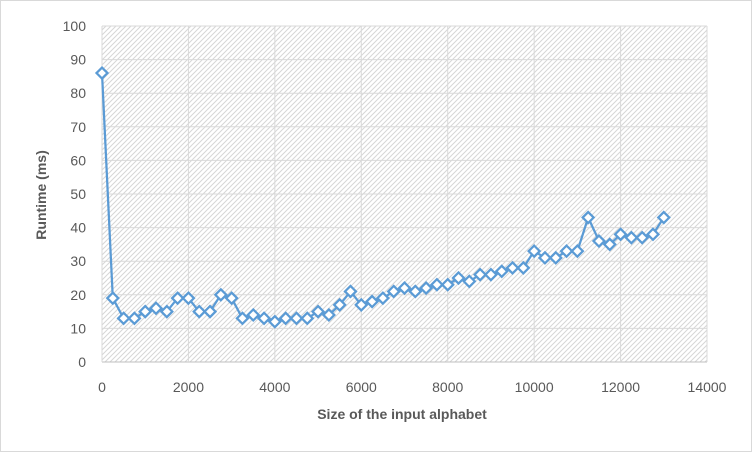 The height and width of the screenshot is (453, 752). Describe the element at coordinates (447, 387) in the screenshot. I see `x-tick-label: 8000` at that location.